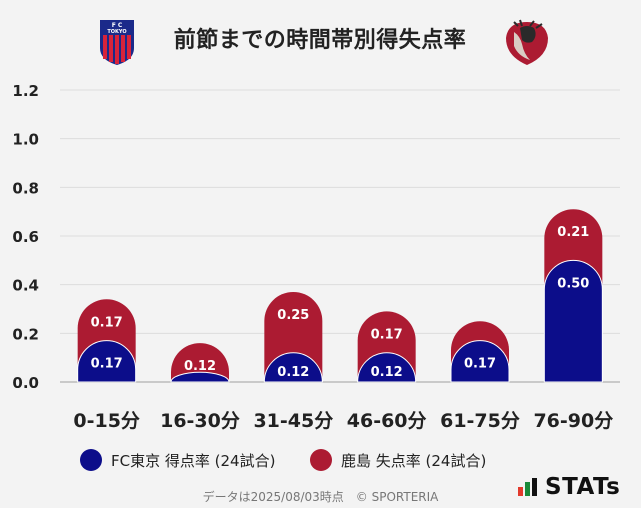  I want to click on svg-text: F C, so click(117, 25).